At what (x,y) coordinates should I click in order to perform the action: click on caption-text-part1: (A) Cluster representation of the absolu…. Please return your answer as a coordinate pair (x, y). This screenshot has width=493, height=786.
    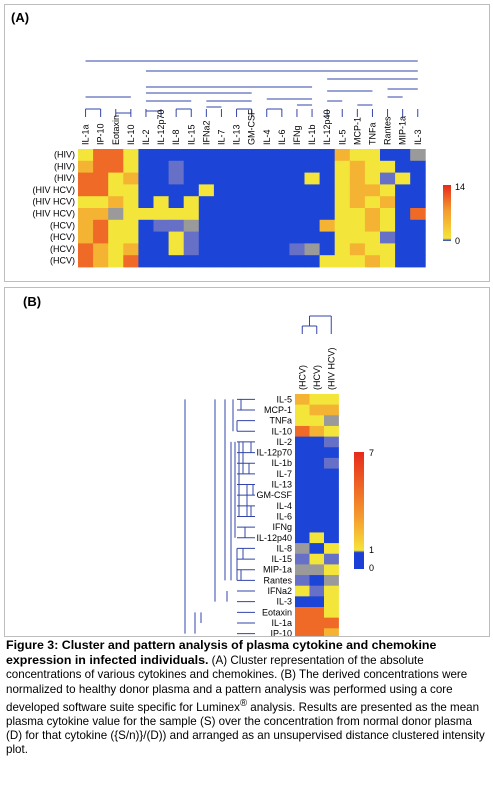
    Looking at the image, I should click on (237, 684).